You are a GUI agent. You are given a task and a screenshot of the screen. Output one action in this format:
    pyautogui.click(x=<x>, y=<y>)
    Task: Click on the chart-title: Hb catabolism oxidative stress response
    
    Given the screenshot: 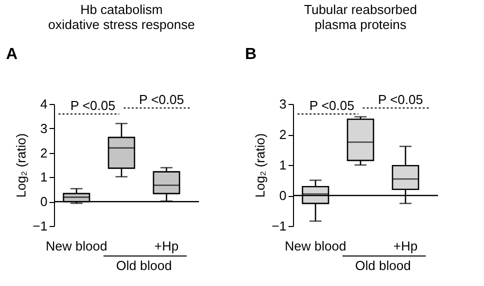 What is the action you would take?
    pyautogui.click(x=121, y=17)
    